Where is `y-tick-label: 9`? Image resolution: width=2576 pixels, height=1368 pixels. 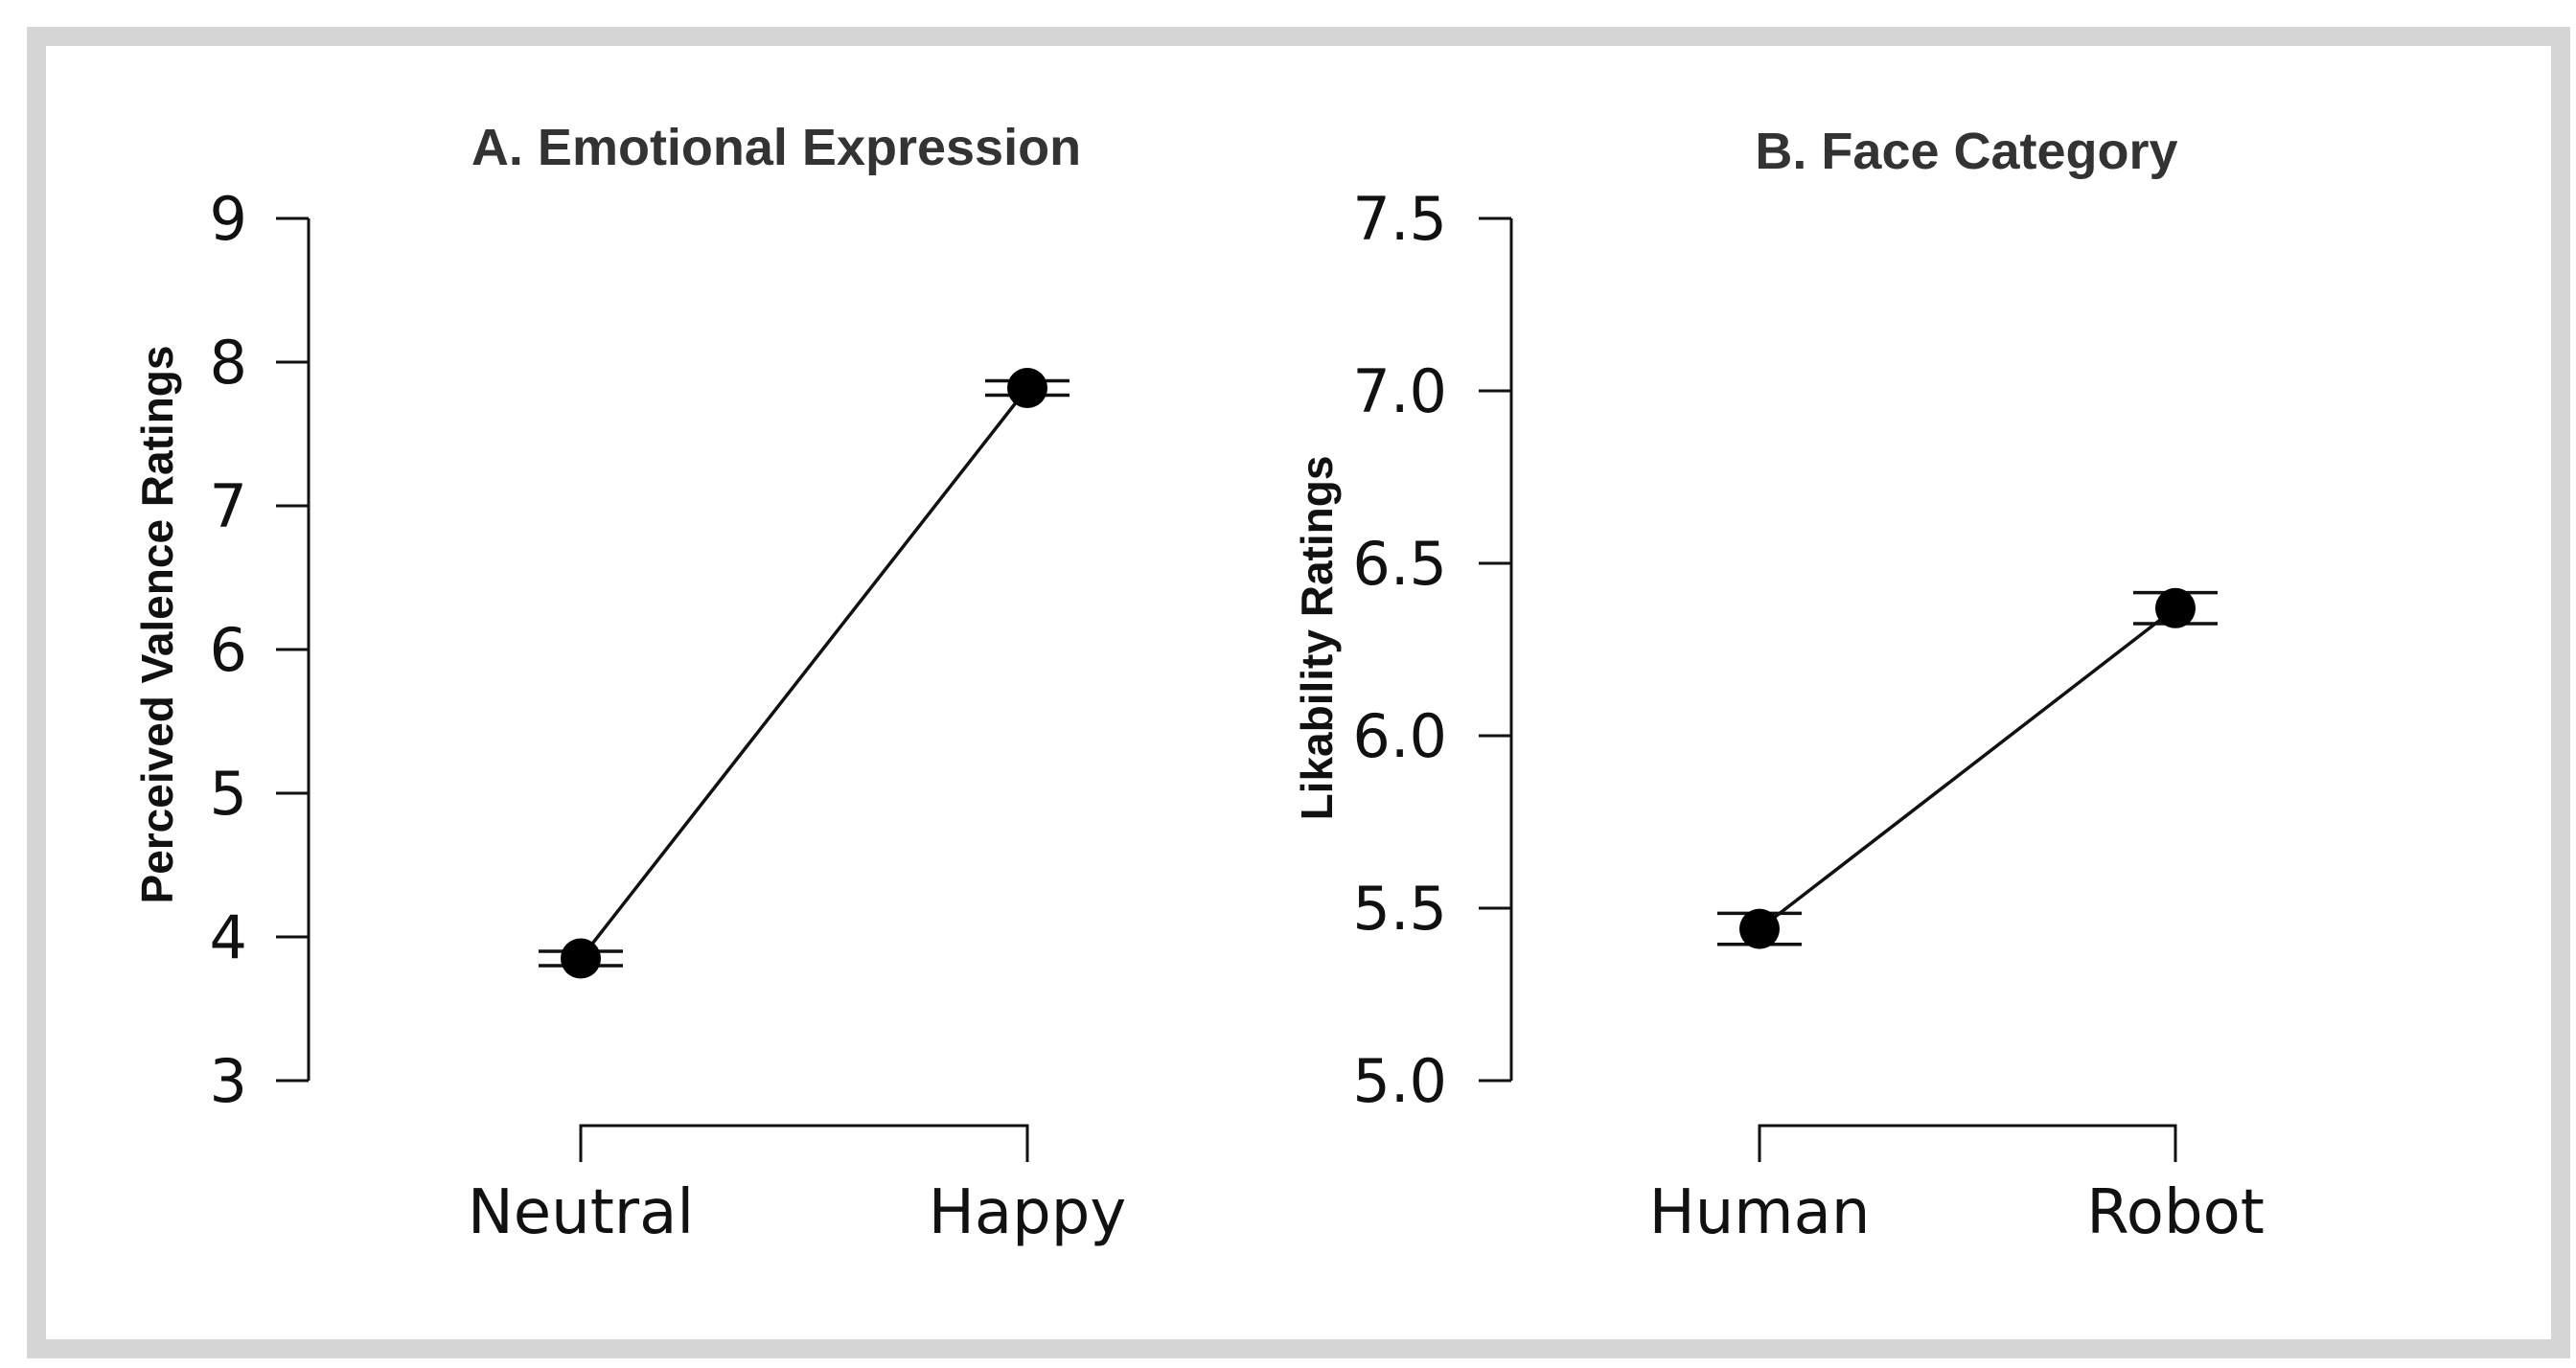
y-tick-label: 9 is located at coordinates (228, 219).